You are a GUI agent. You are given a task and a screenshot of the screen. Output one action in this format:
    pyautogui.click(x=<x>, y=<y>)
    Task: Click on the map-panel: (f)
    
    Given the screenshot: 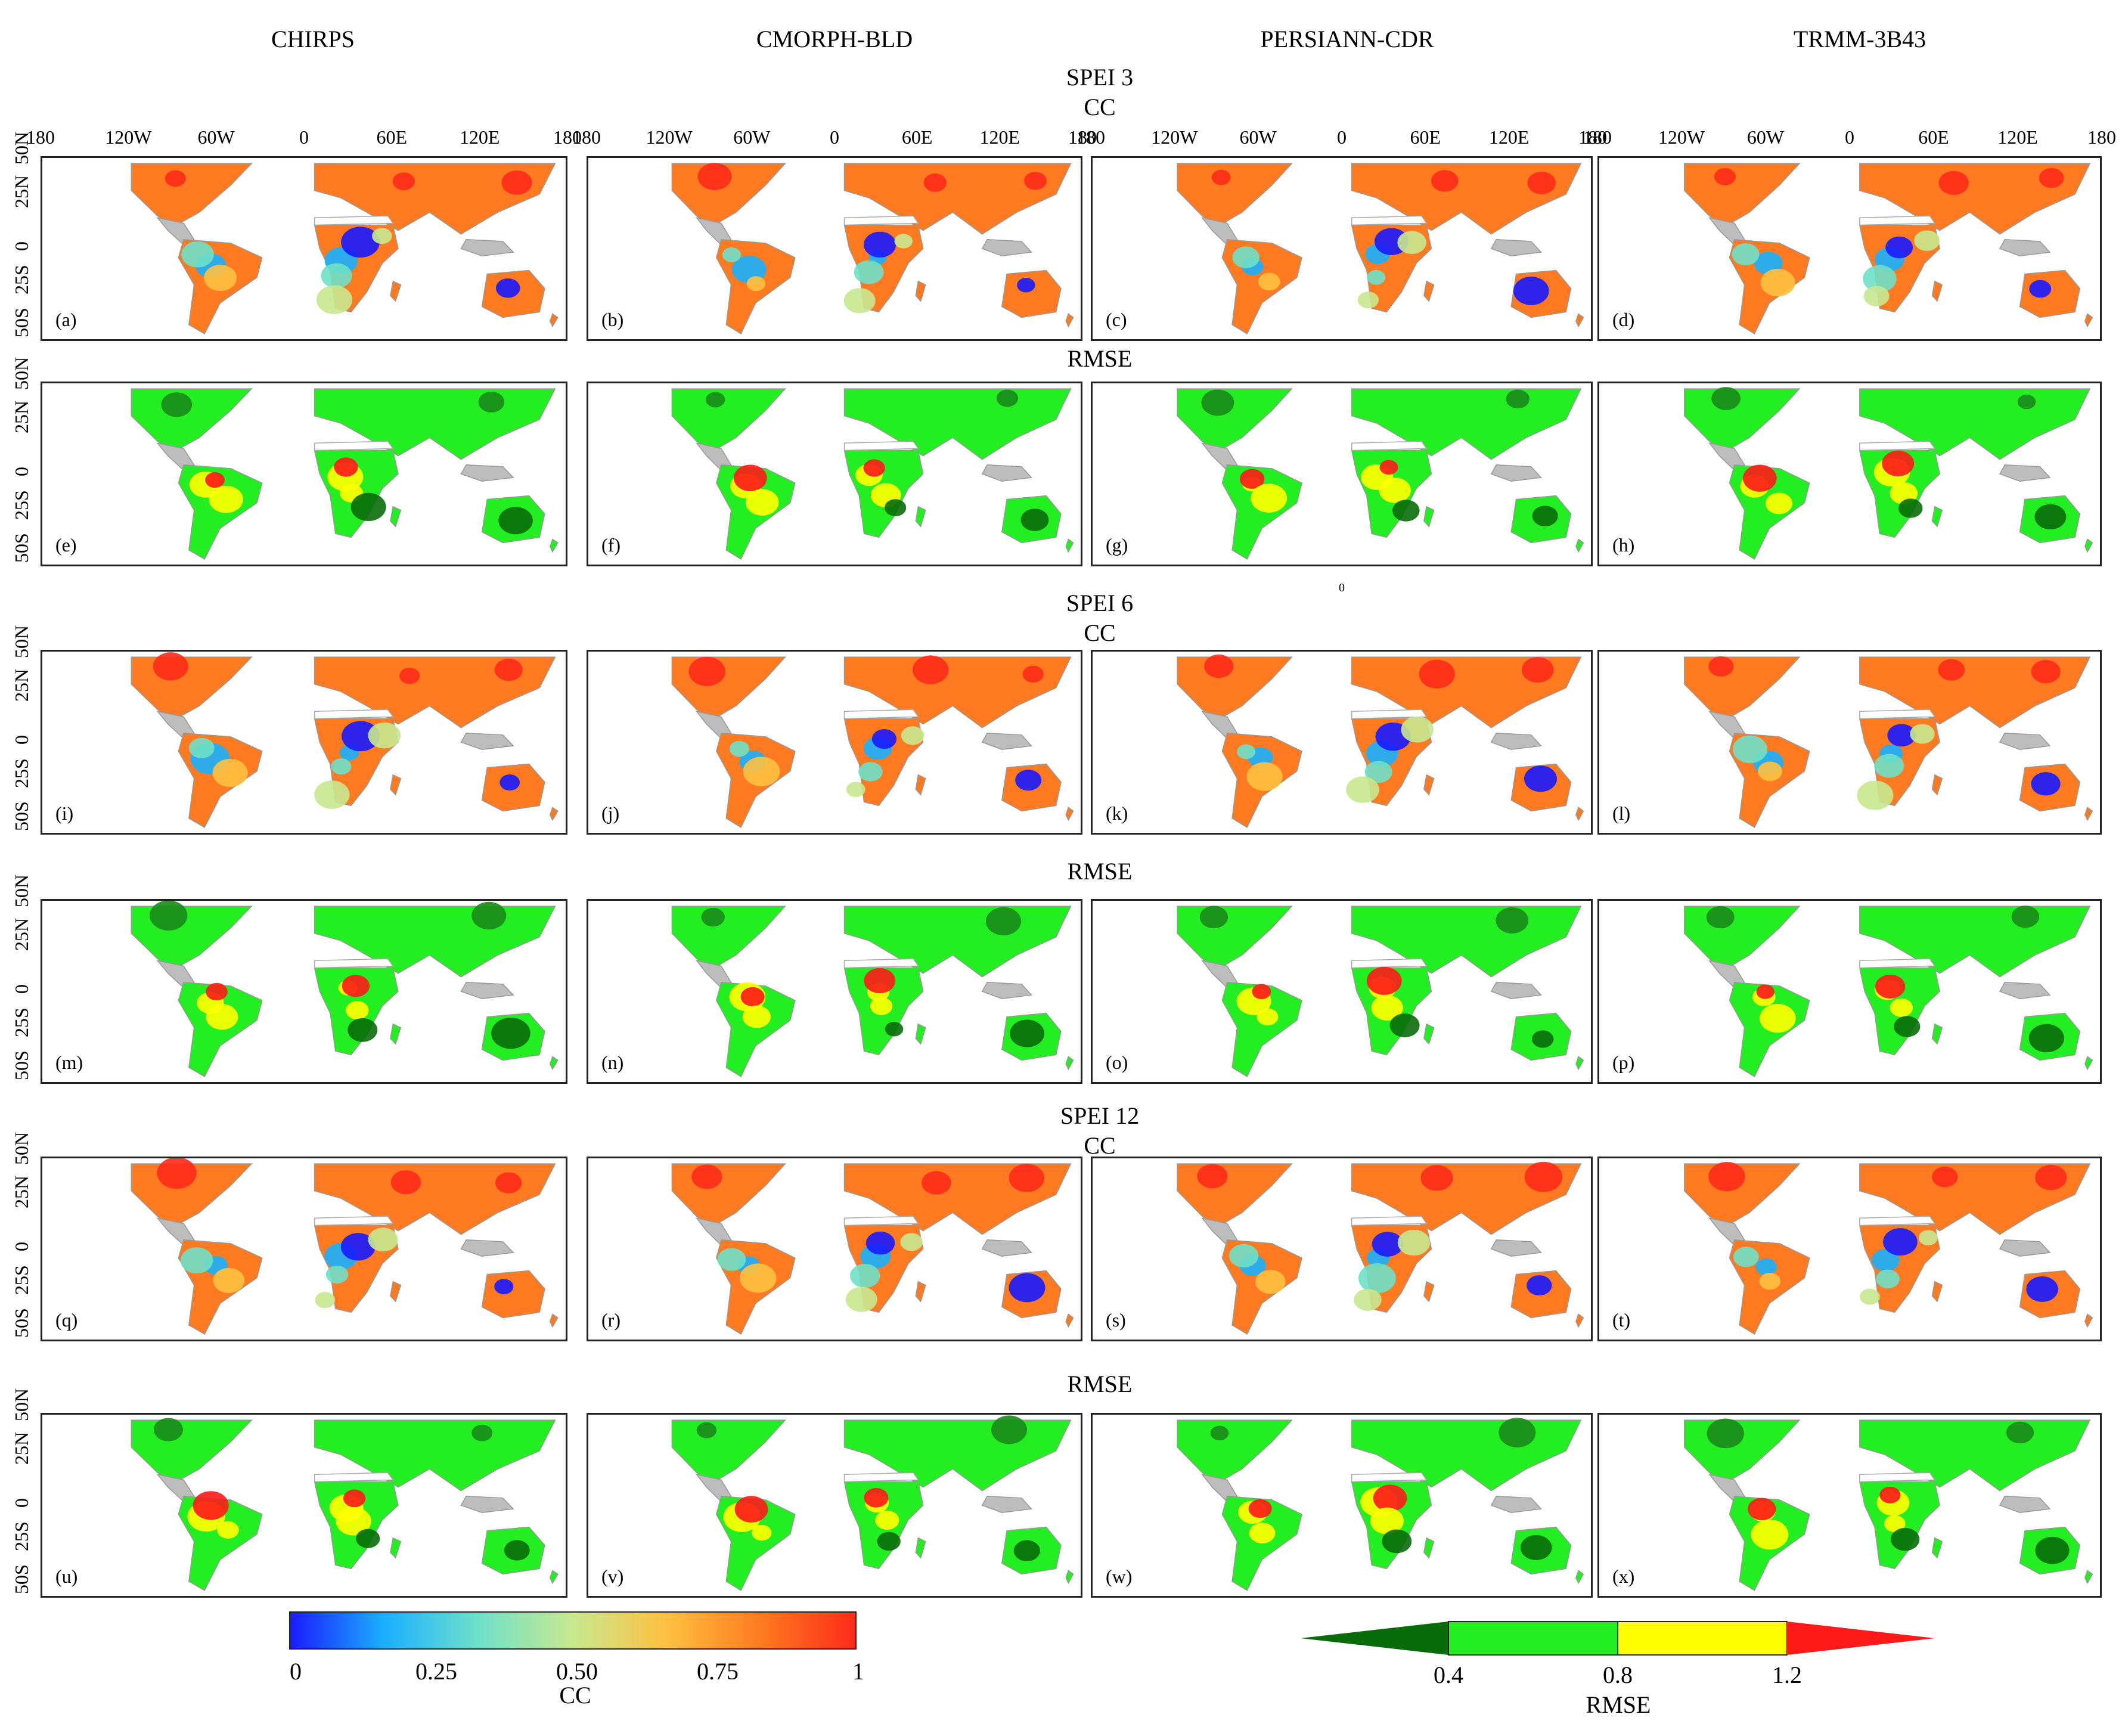 What is the action you would take?
    pyautogui.click(x=834, y=474)
    